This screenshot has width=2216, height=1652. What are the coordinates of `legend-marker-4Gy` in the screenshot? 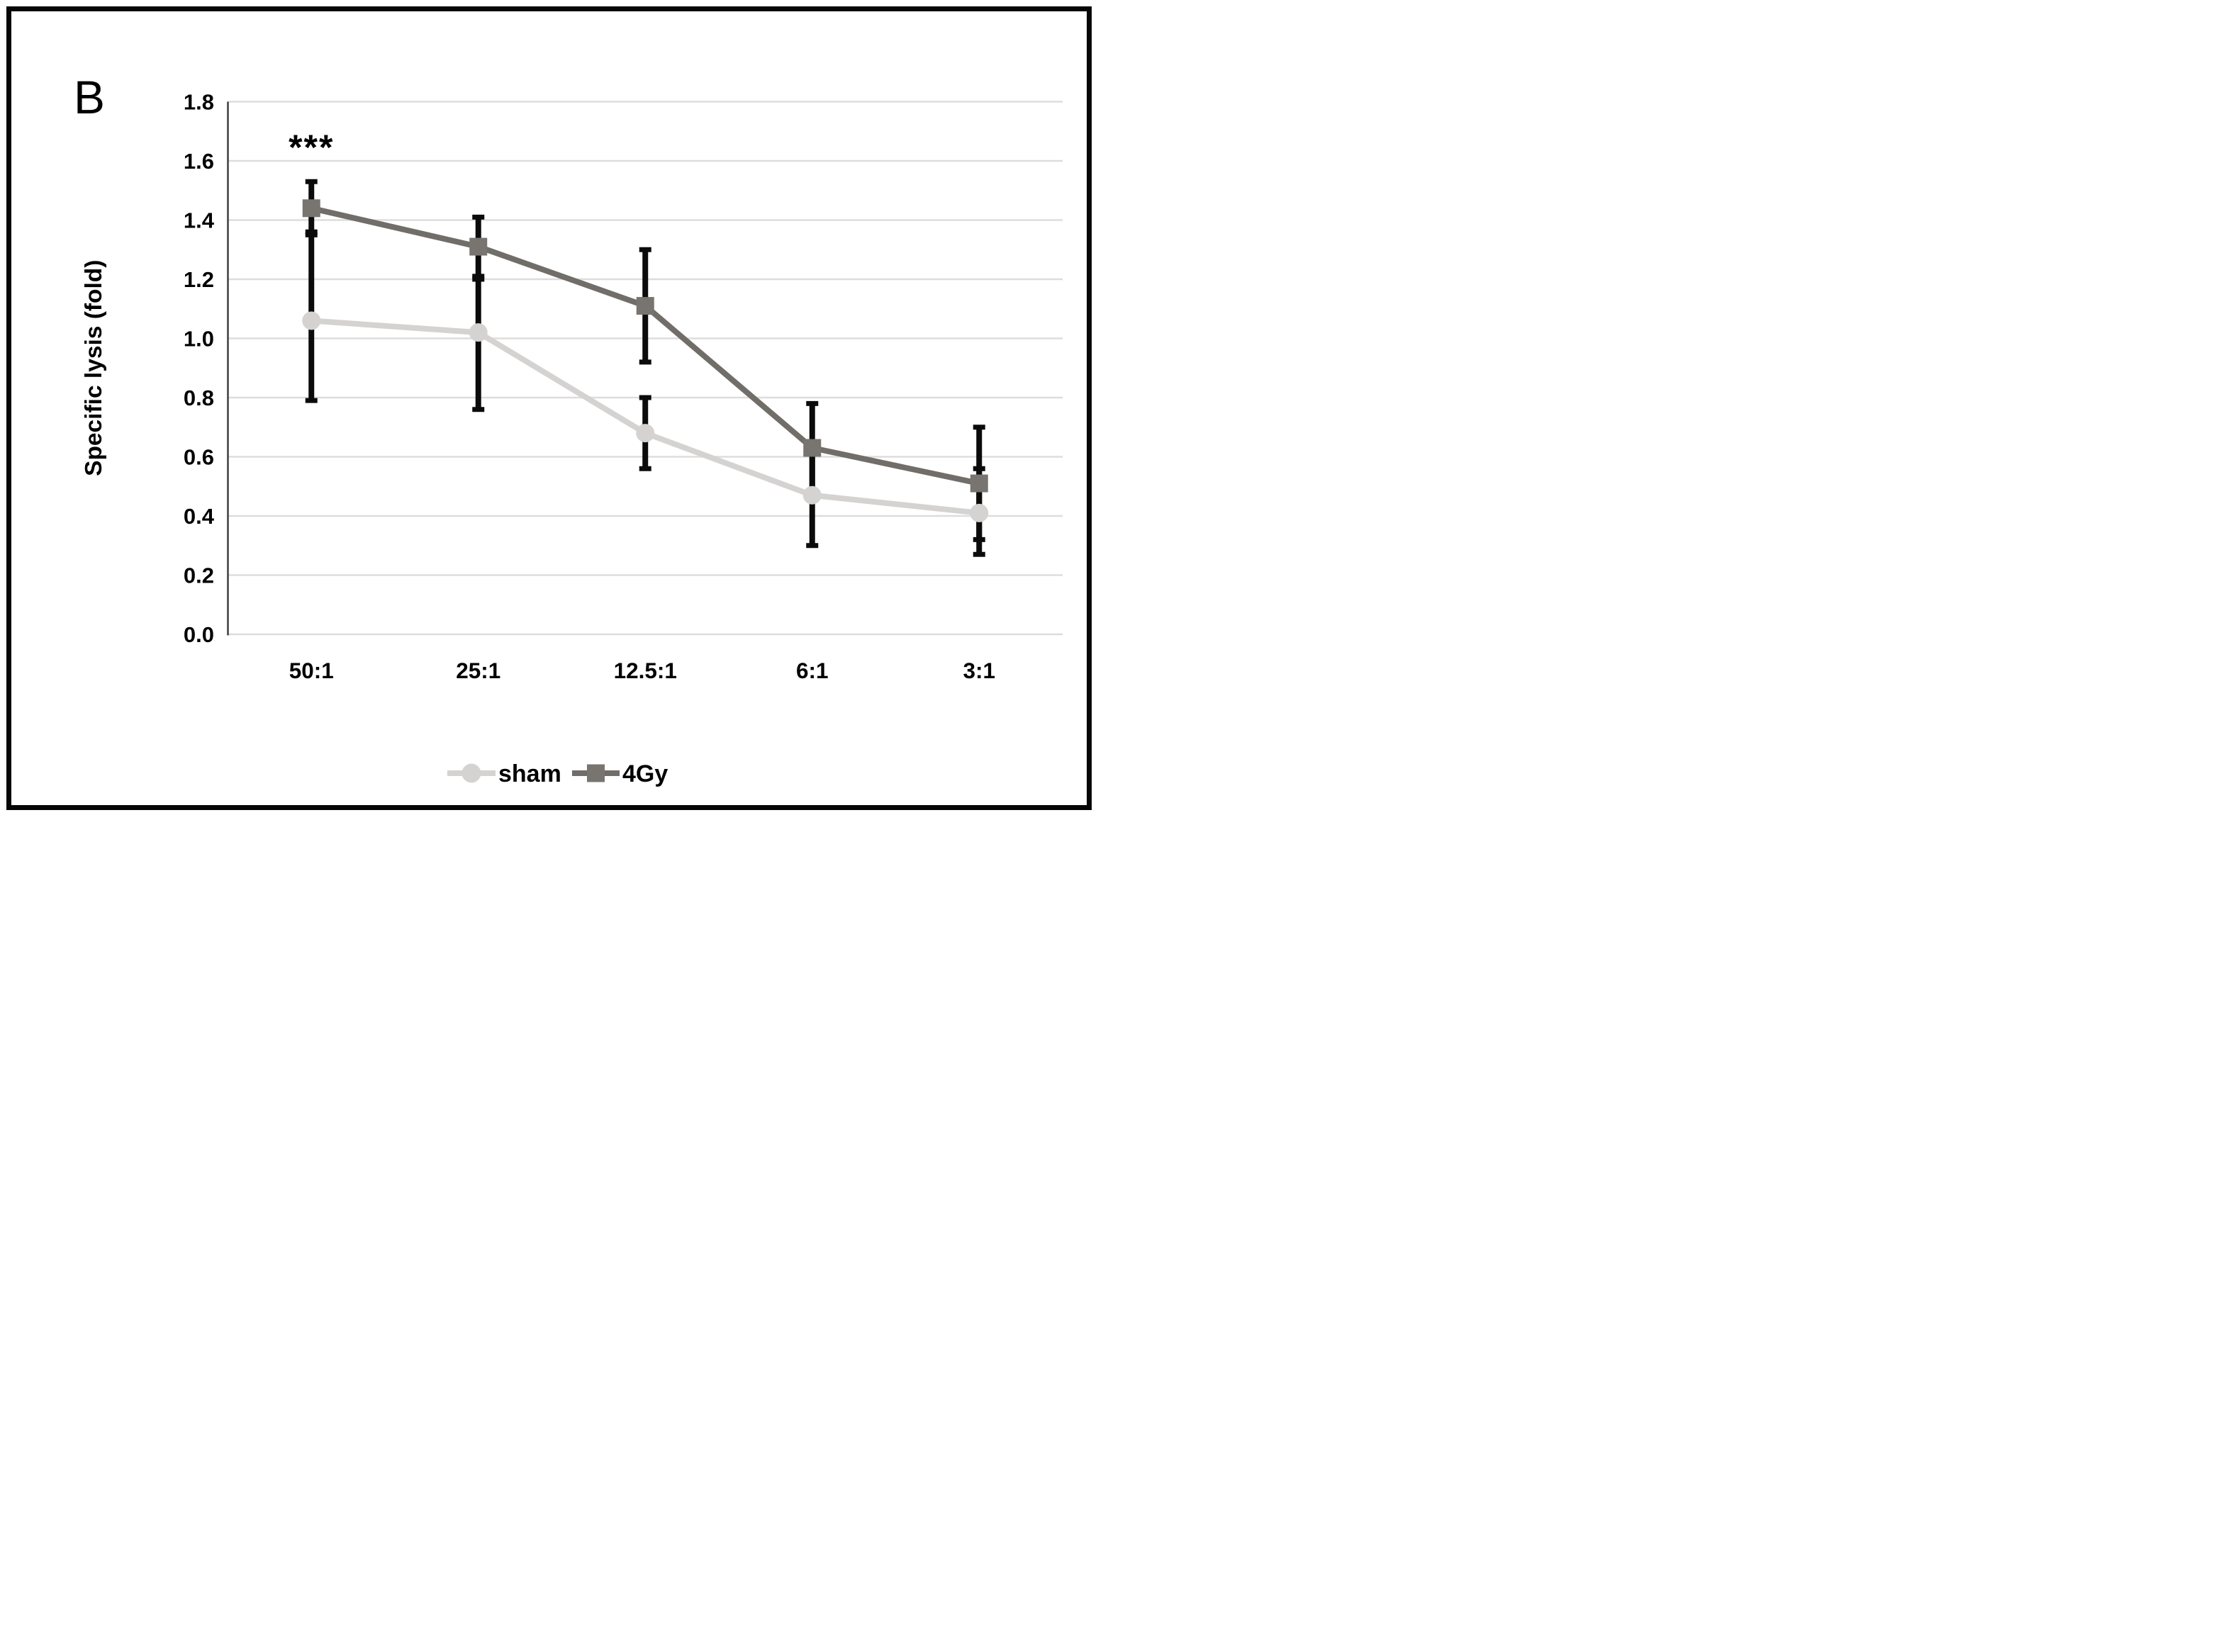 It's located at (596, 773).